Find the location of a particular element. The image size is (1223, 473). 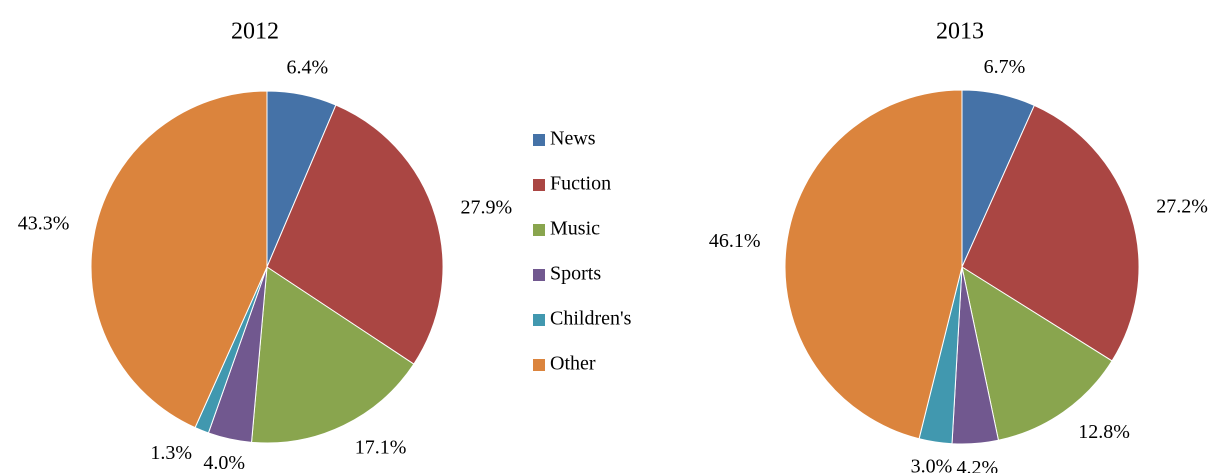

data-label: 27.2% is located at coordinates (1182, 207).